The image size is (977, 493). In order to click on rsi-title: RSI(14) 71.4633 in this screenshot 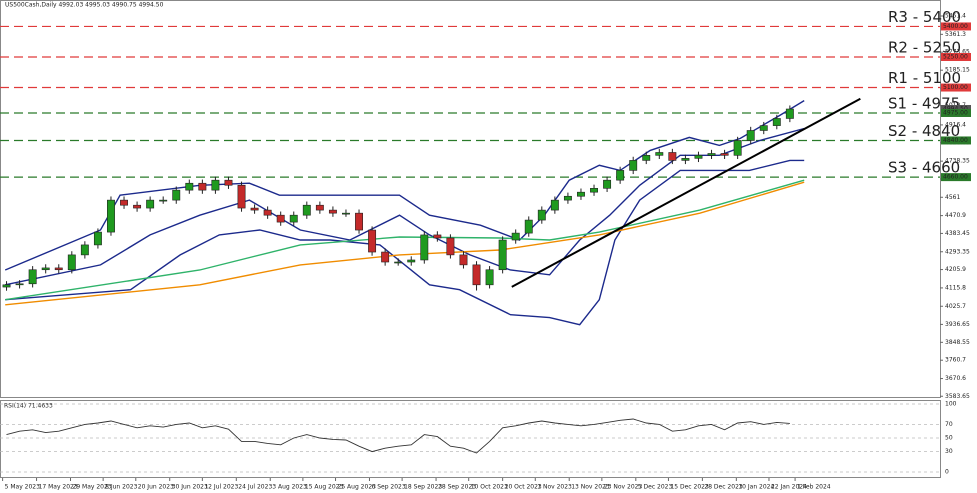, I will do `click(28, 406)`.